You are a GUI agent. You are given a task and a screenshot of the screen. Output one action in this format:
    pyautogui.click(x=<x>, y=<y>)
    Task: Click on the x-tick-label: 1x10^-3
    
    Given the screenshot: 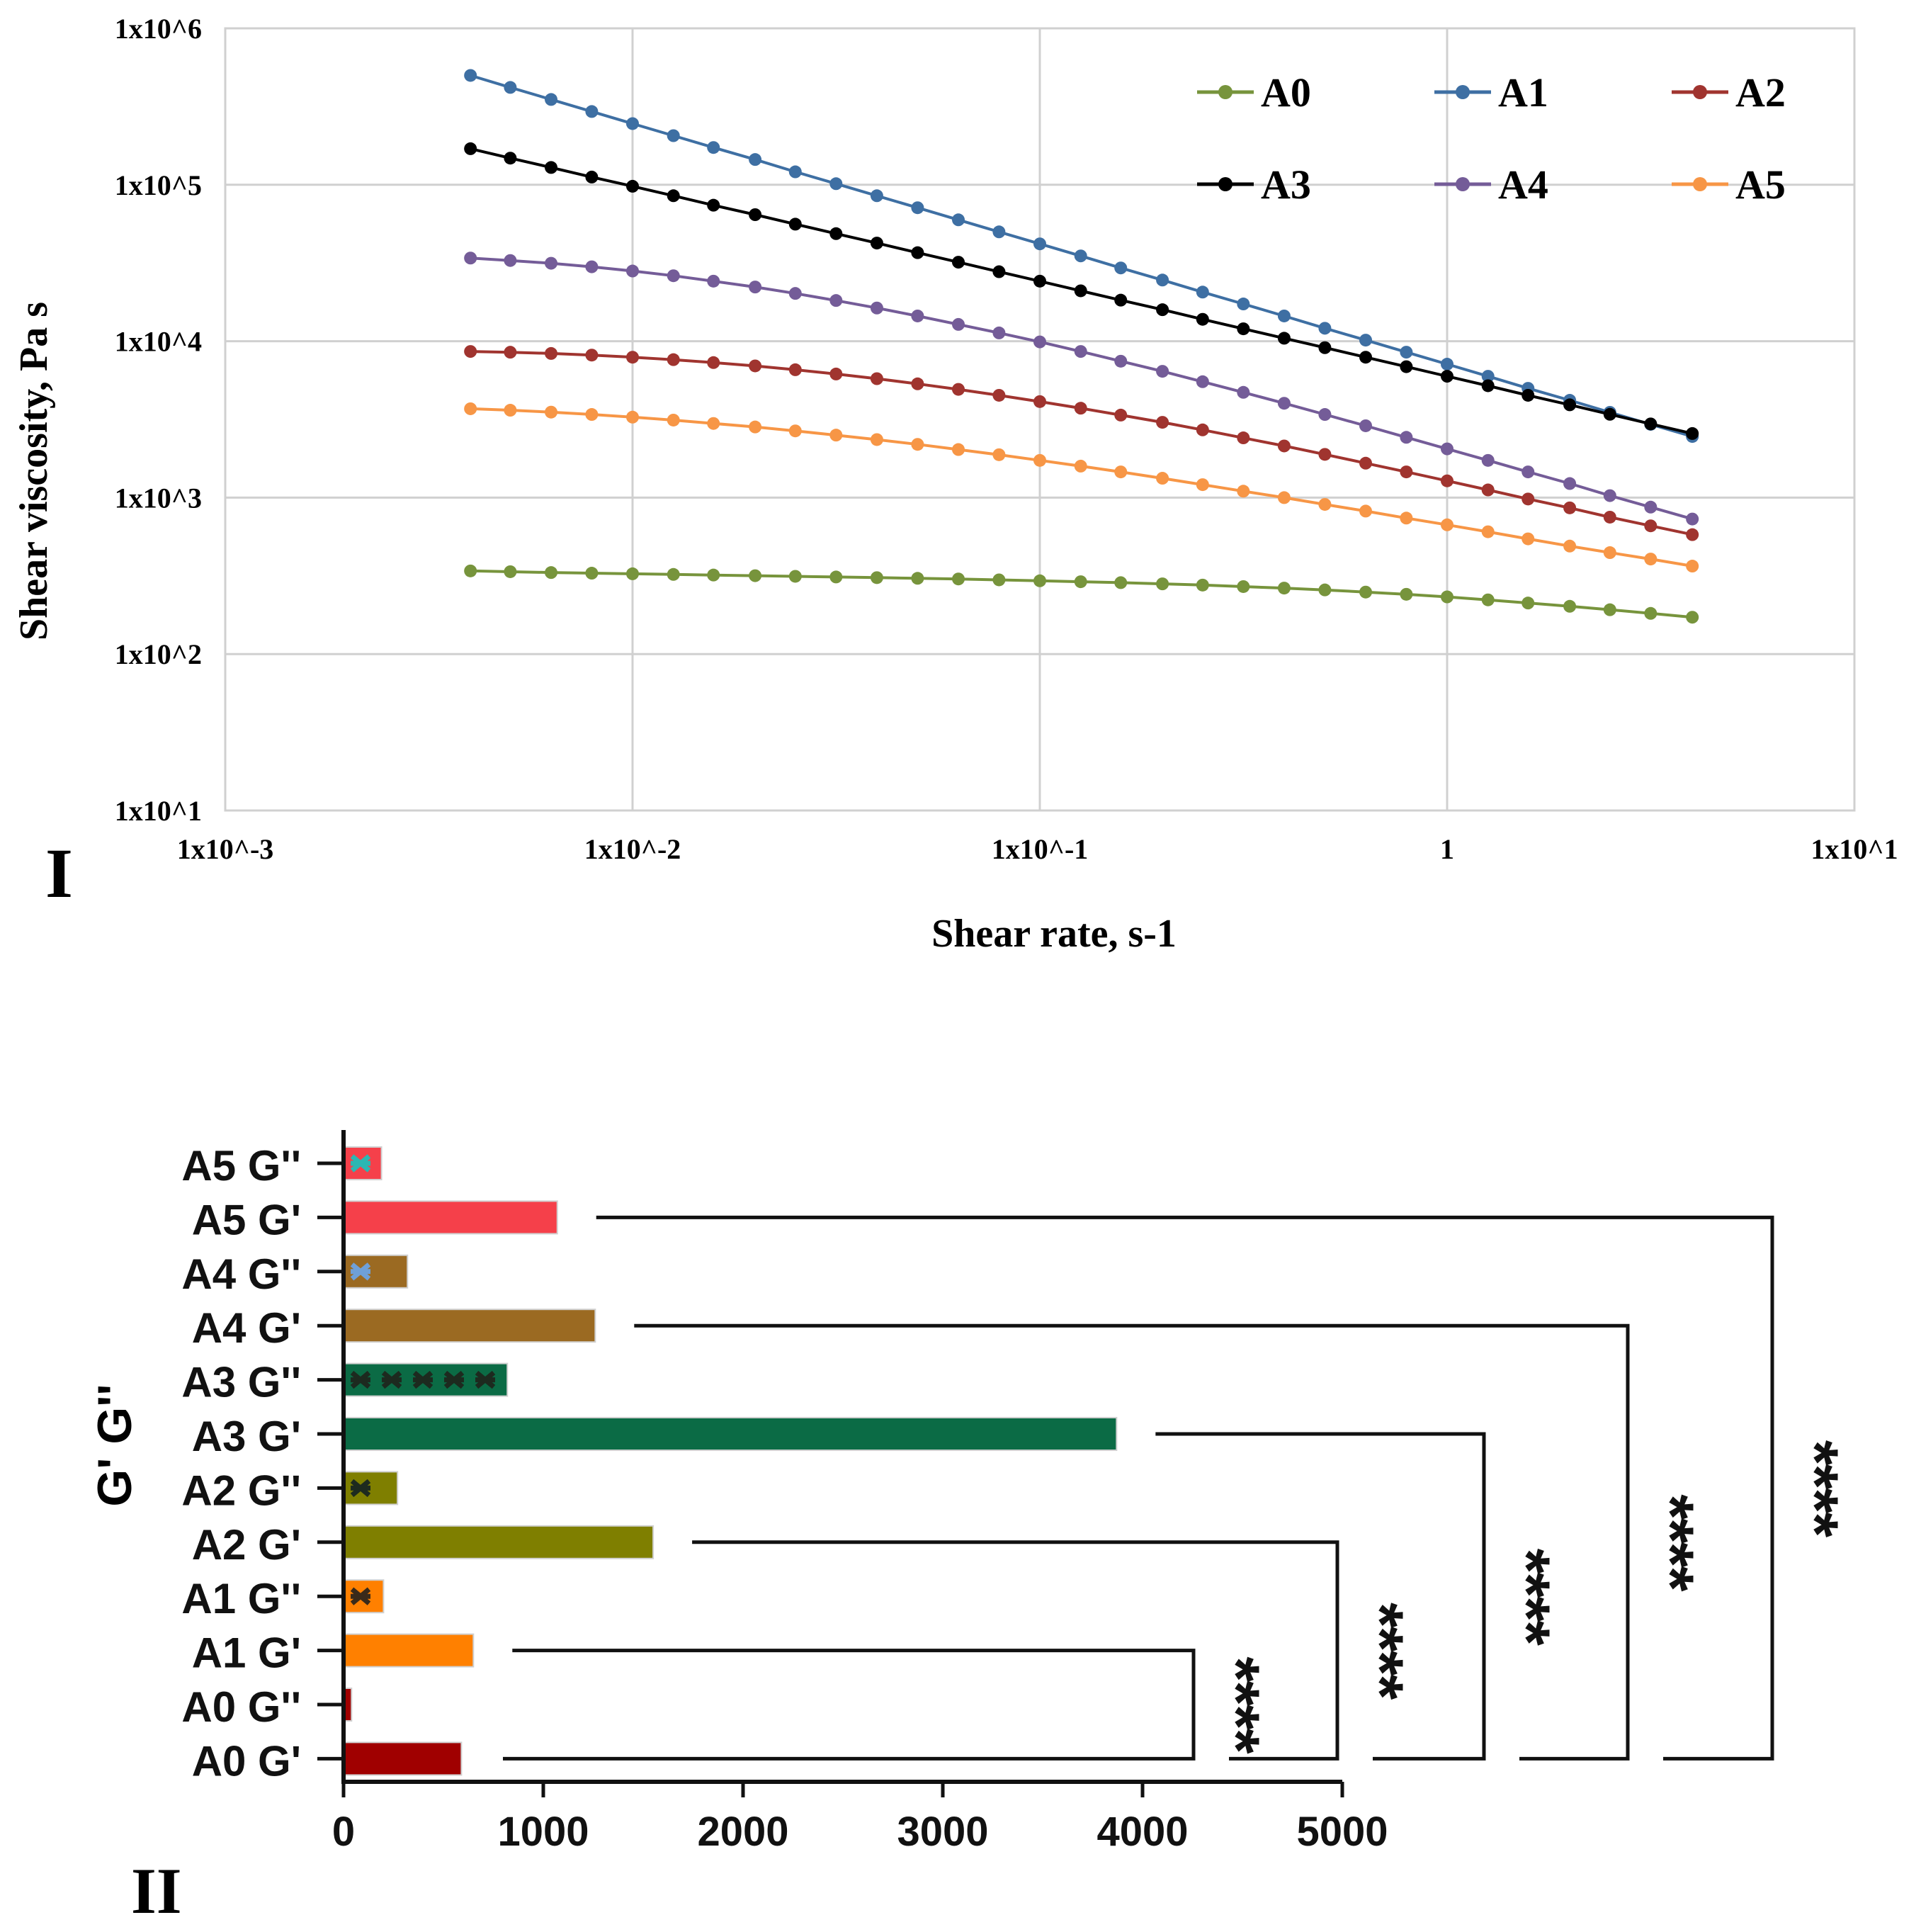 What is the action you would take?
    pyautogui.click(x=226, y=849)
    